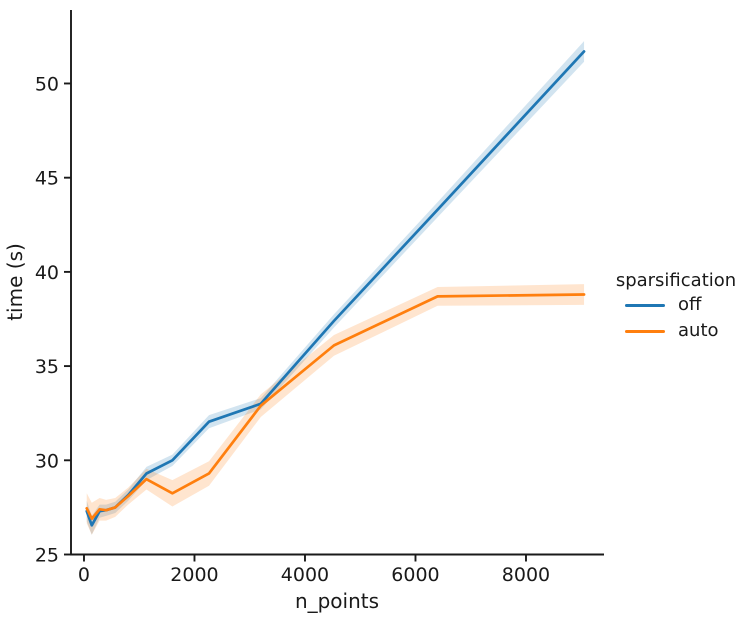 The height and width of the screenshot is (621, 747). What do you see at coordinates (690, 304) in the screenshot?
I see `legend-label-off: off` at bounding box center [690, 304].